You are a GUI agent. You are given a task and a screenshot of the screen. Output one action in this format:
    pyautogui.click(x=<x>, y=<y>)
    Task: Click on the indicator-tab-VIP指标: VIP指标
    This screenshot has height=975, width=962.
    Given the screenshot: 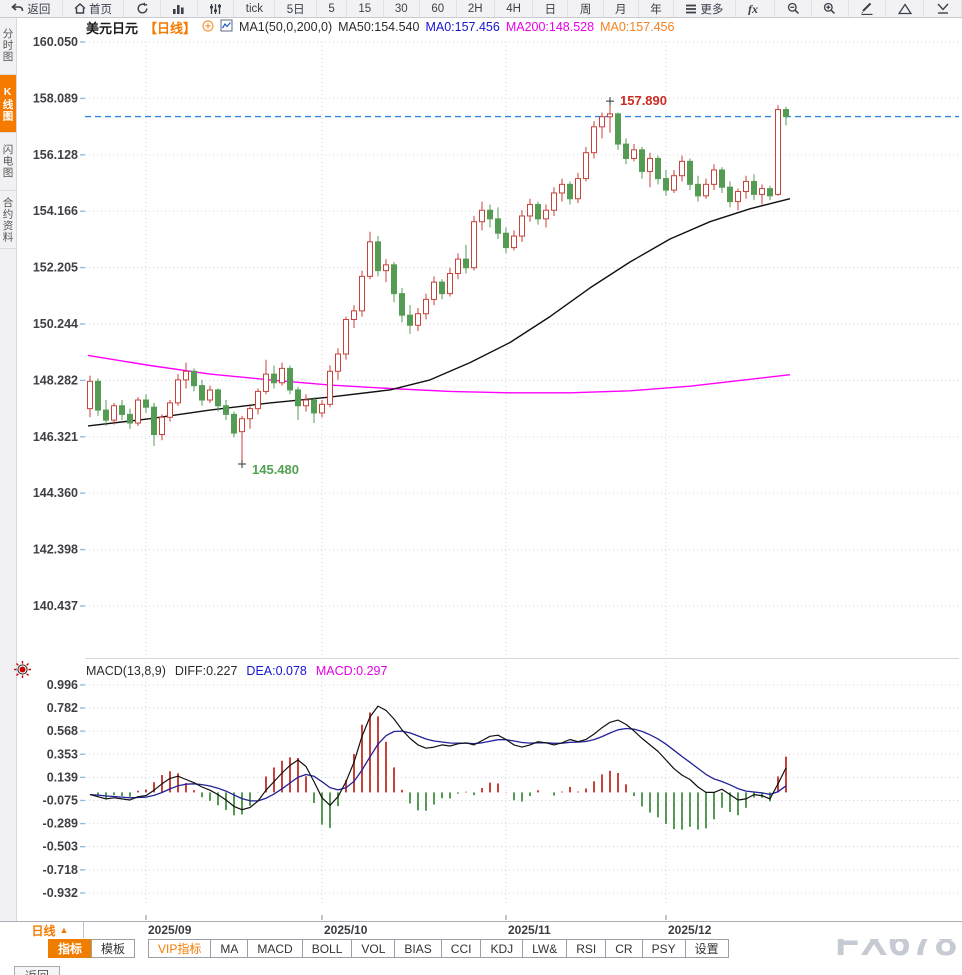 What is the action you would take?
    pyautogui.click(x=180, y=948)
    